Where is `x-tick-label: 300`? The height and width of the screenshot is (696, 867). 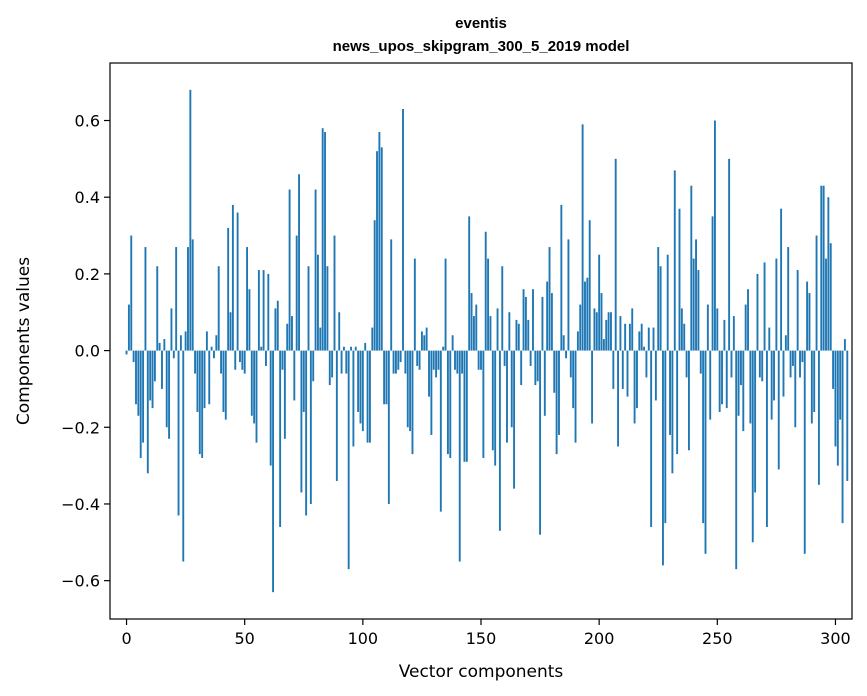
x-tick-label: 300 is located at coordinates (835, 638).